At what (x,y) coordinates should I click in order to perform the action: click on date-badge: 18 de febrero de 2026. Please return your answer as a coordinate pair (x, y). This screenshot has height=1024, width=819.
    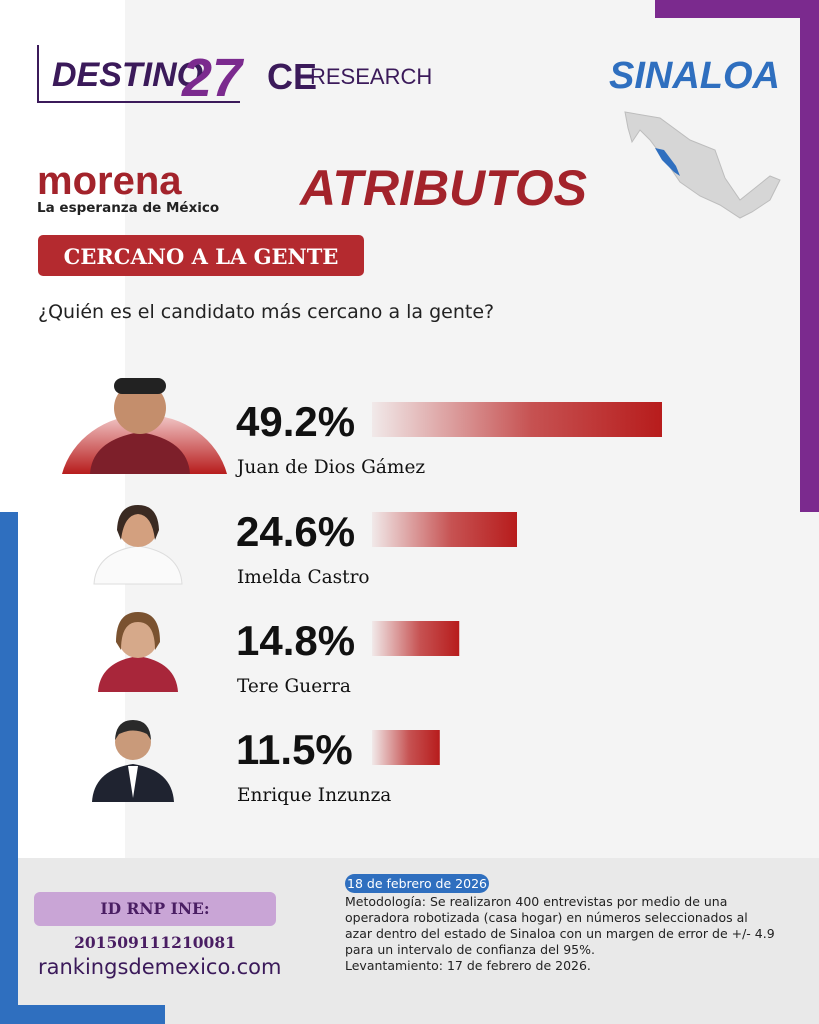
    Looking at the image, I should click on (417, 883).